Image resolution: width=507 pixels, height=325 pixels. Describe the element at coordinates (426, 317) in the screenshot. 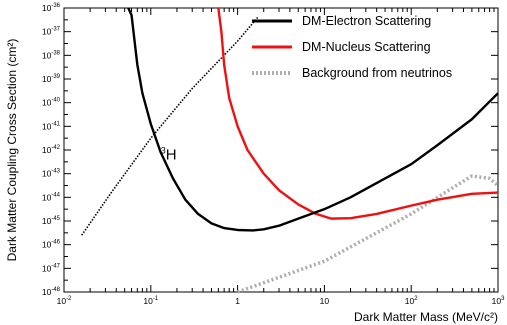

I see `x-axis-title: Dark Matter Mass (MeV/c²)` at that location.